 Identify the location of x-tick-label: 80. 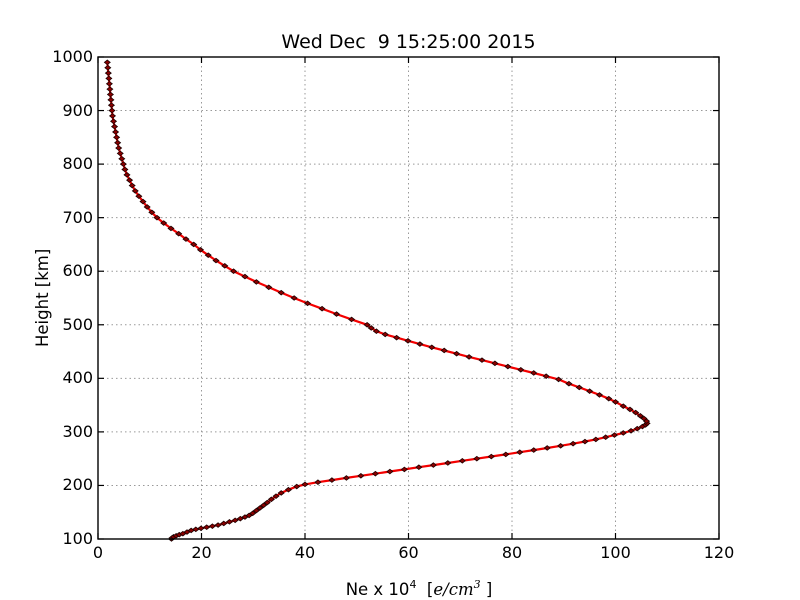
(512, 552).